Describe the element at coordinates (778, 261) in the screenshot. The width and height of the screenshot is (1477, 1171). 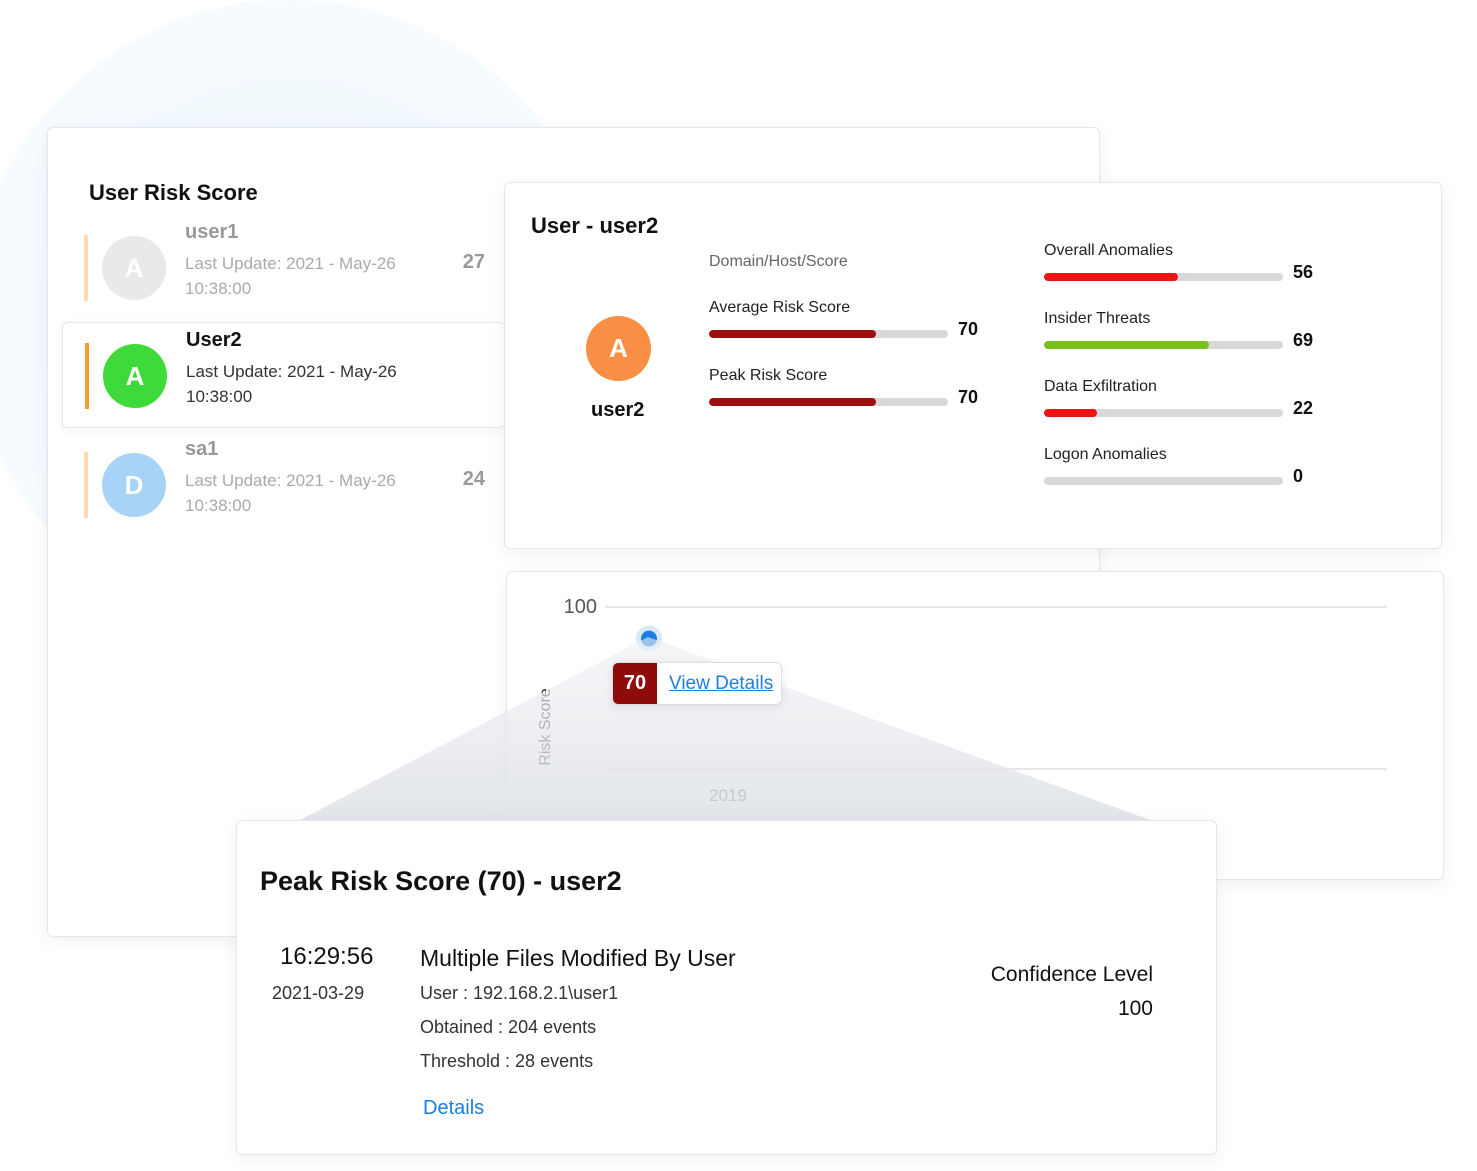
I see `subtitle: Domain/Host/Score` at that location.